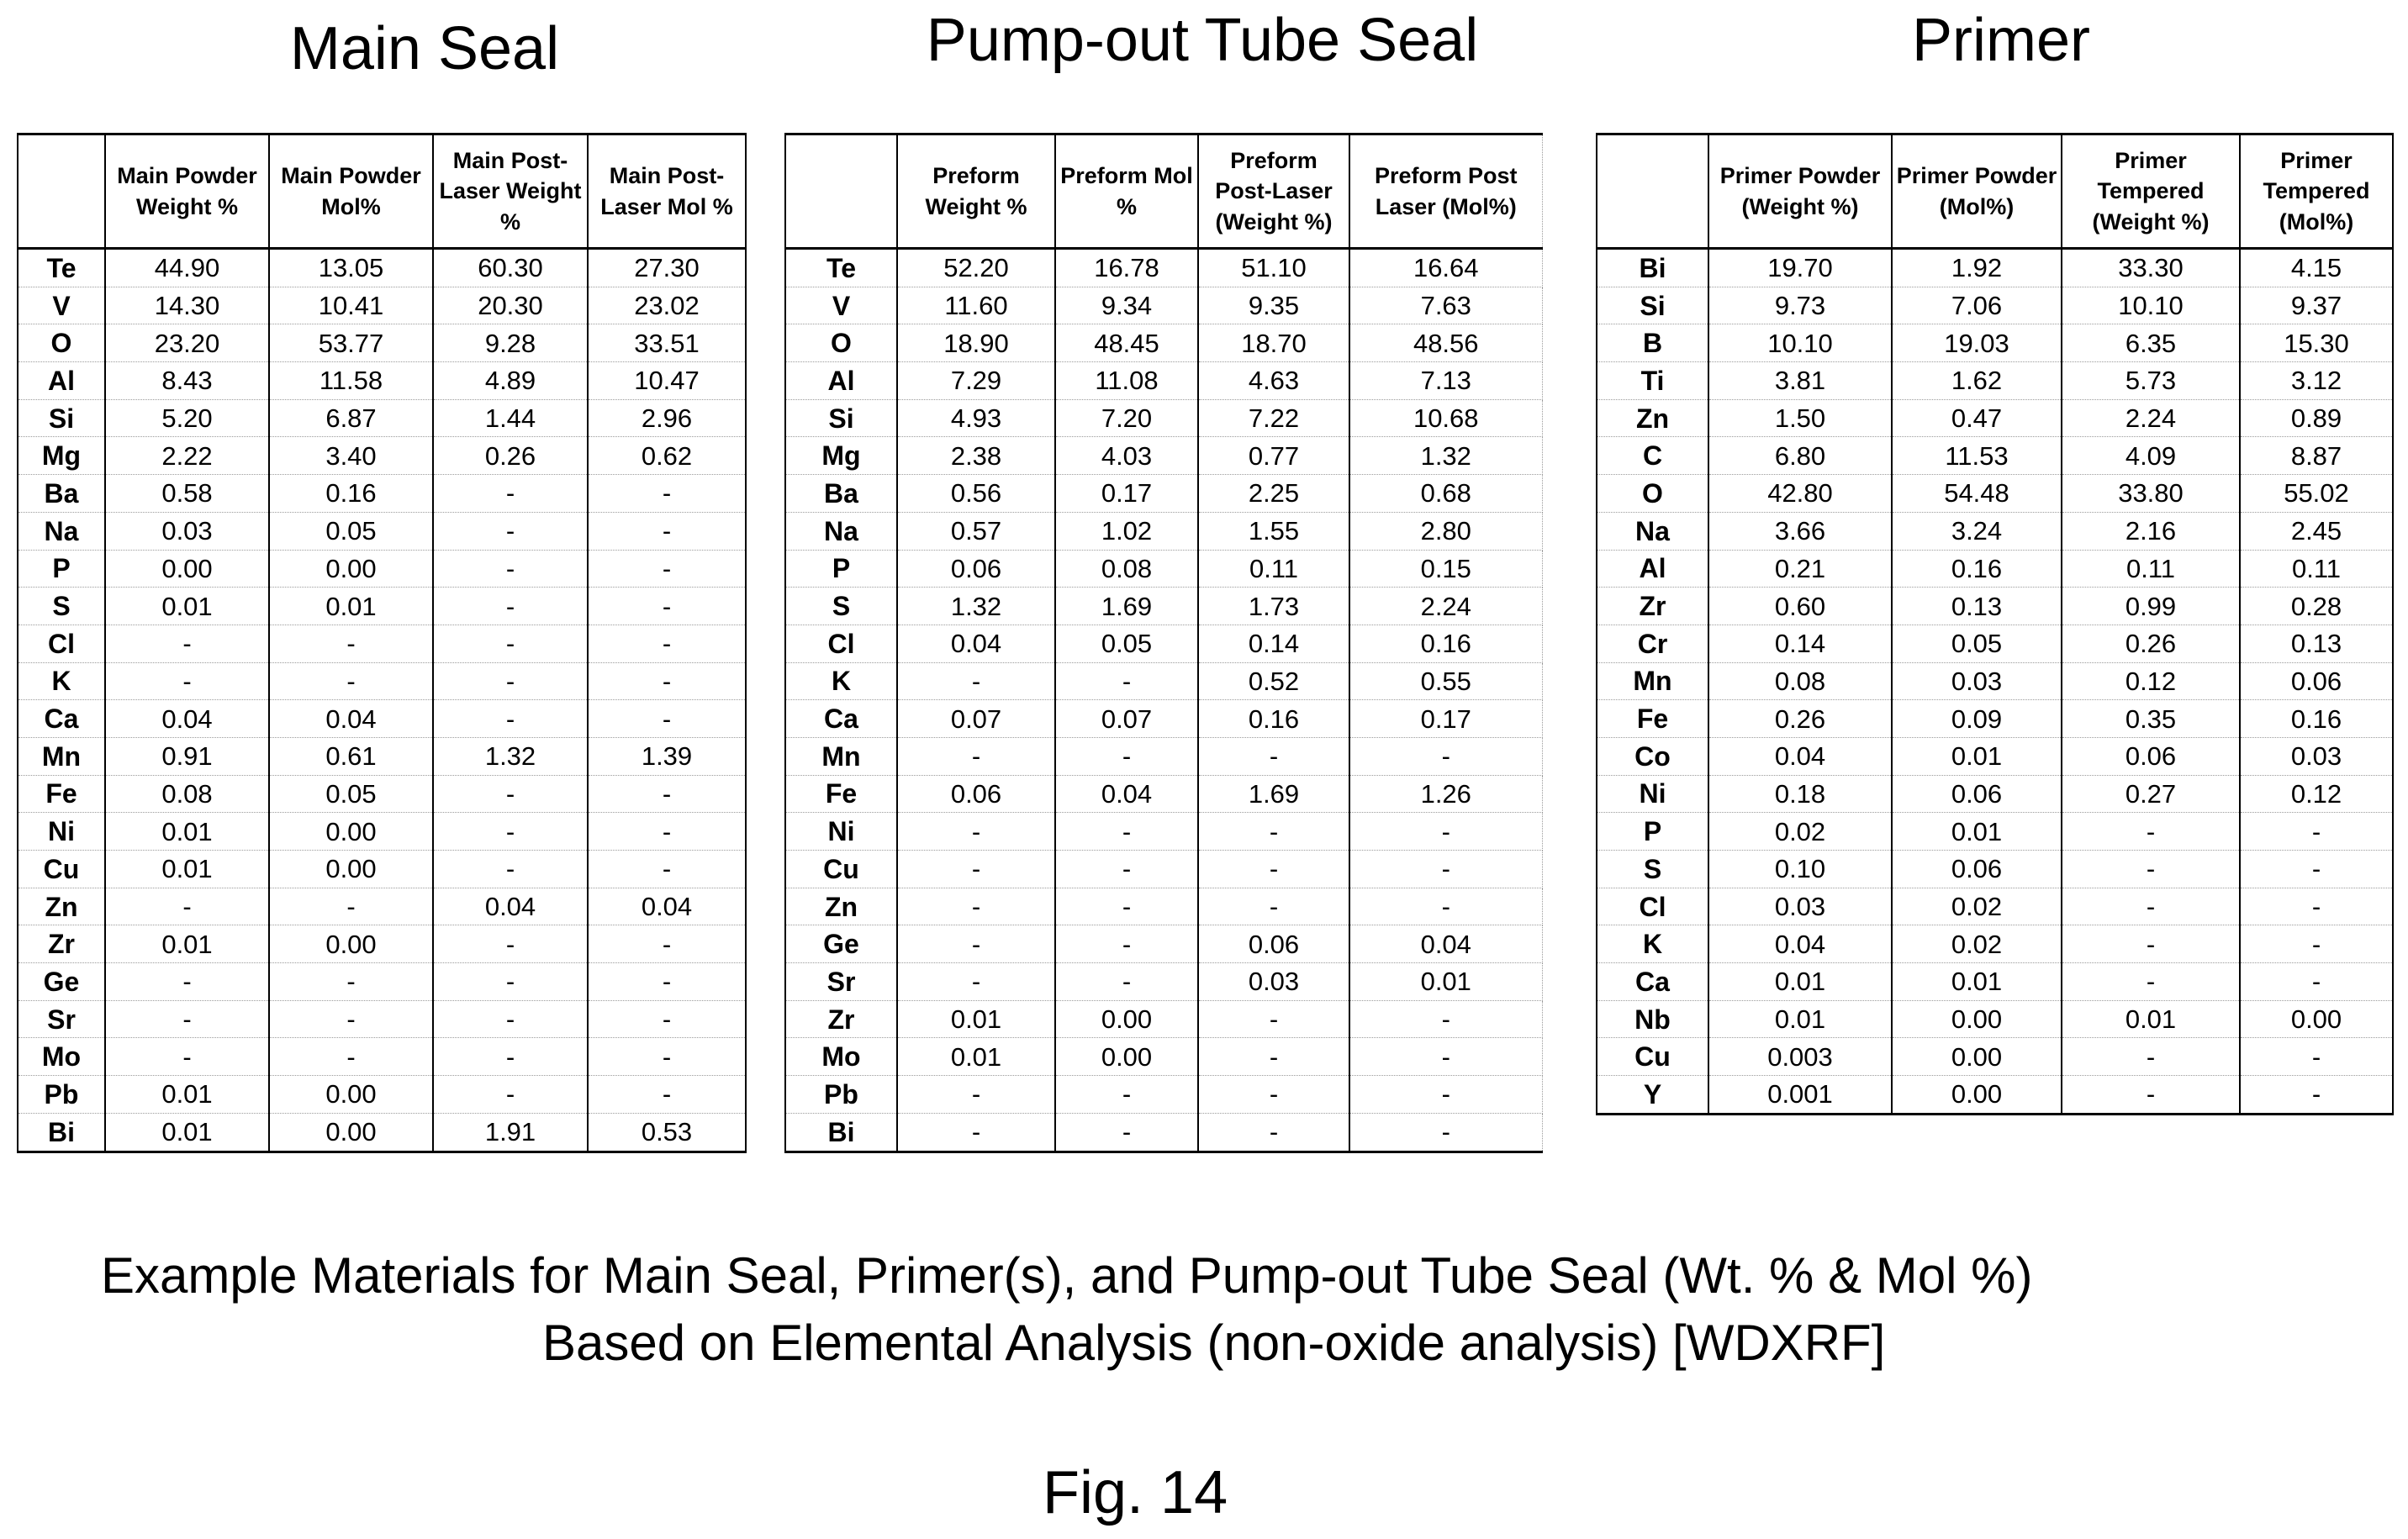 Image resolution: width=2408 pixels, height=1539 pixels. What do you see at coordinates (1995, 267) in the screenshot?
I see `table-row: Bi 19.70 1.92 33.30 4.15` at bounding box center [1995, 267].